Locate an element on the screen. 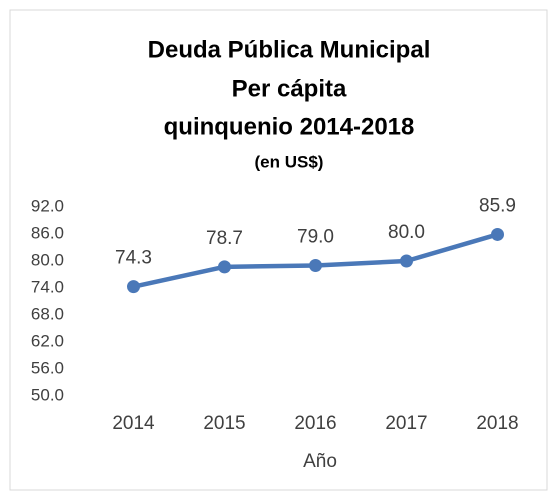 Image resolution: width=557 pixels, height=504 pixels. chart-subtitle: (en US$) is located at coordinates (289, 161).